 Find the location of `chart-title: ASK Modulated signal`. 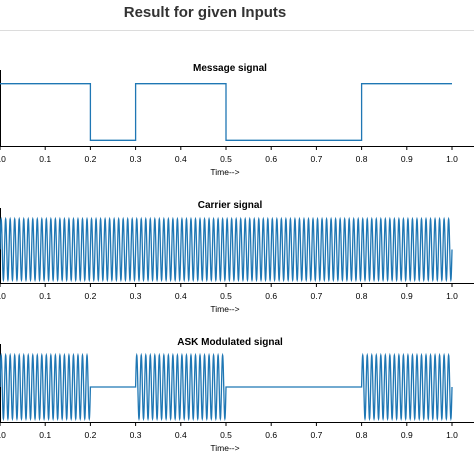

chart-title: ASK Modulated signal is located at coordinates (230, 342).